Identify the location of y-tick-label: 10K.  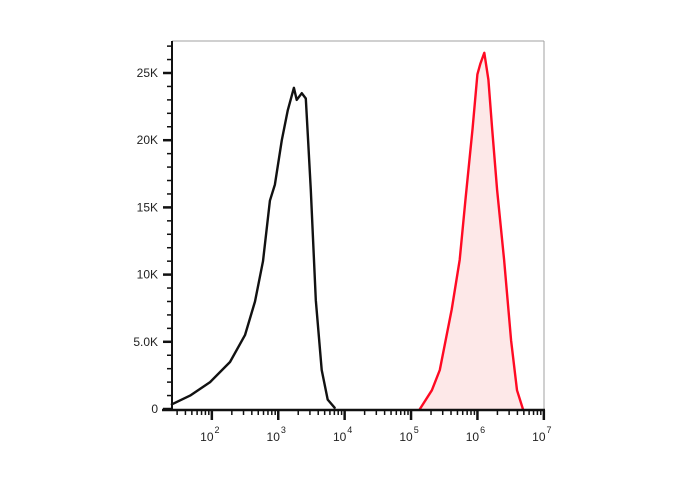
(147, 275).